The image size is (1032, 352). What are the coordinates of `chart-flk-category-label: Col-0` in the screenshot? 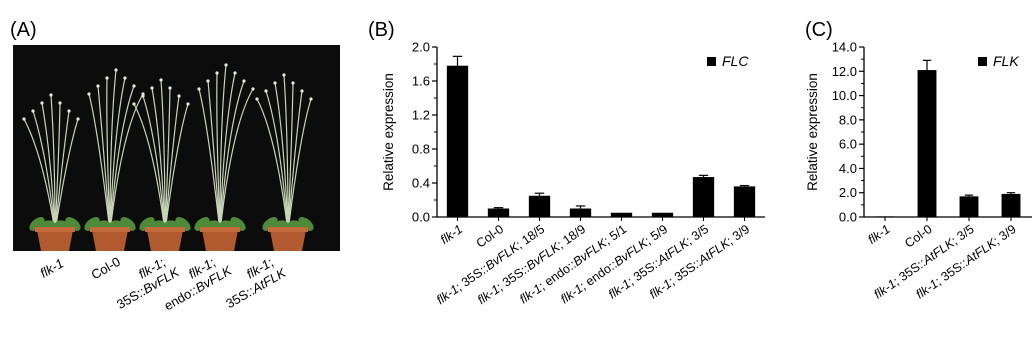 It's located at (918, 236).